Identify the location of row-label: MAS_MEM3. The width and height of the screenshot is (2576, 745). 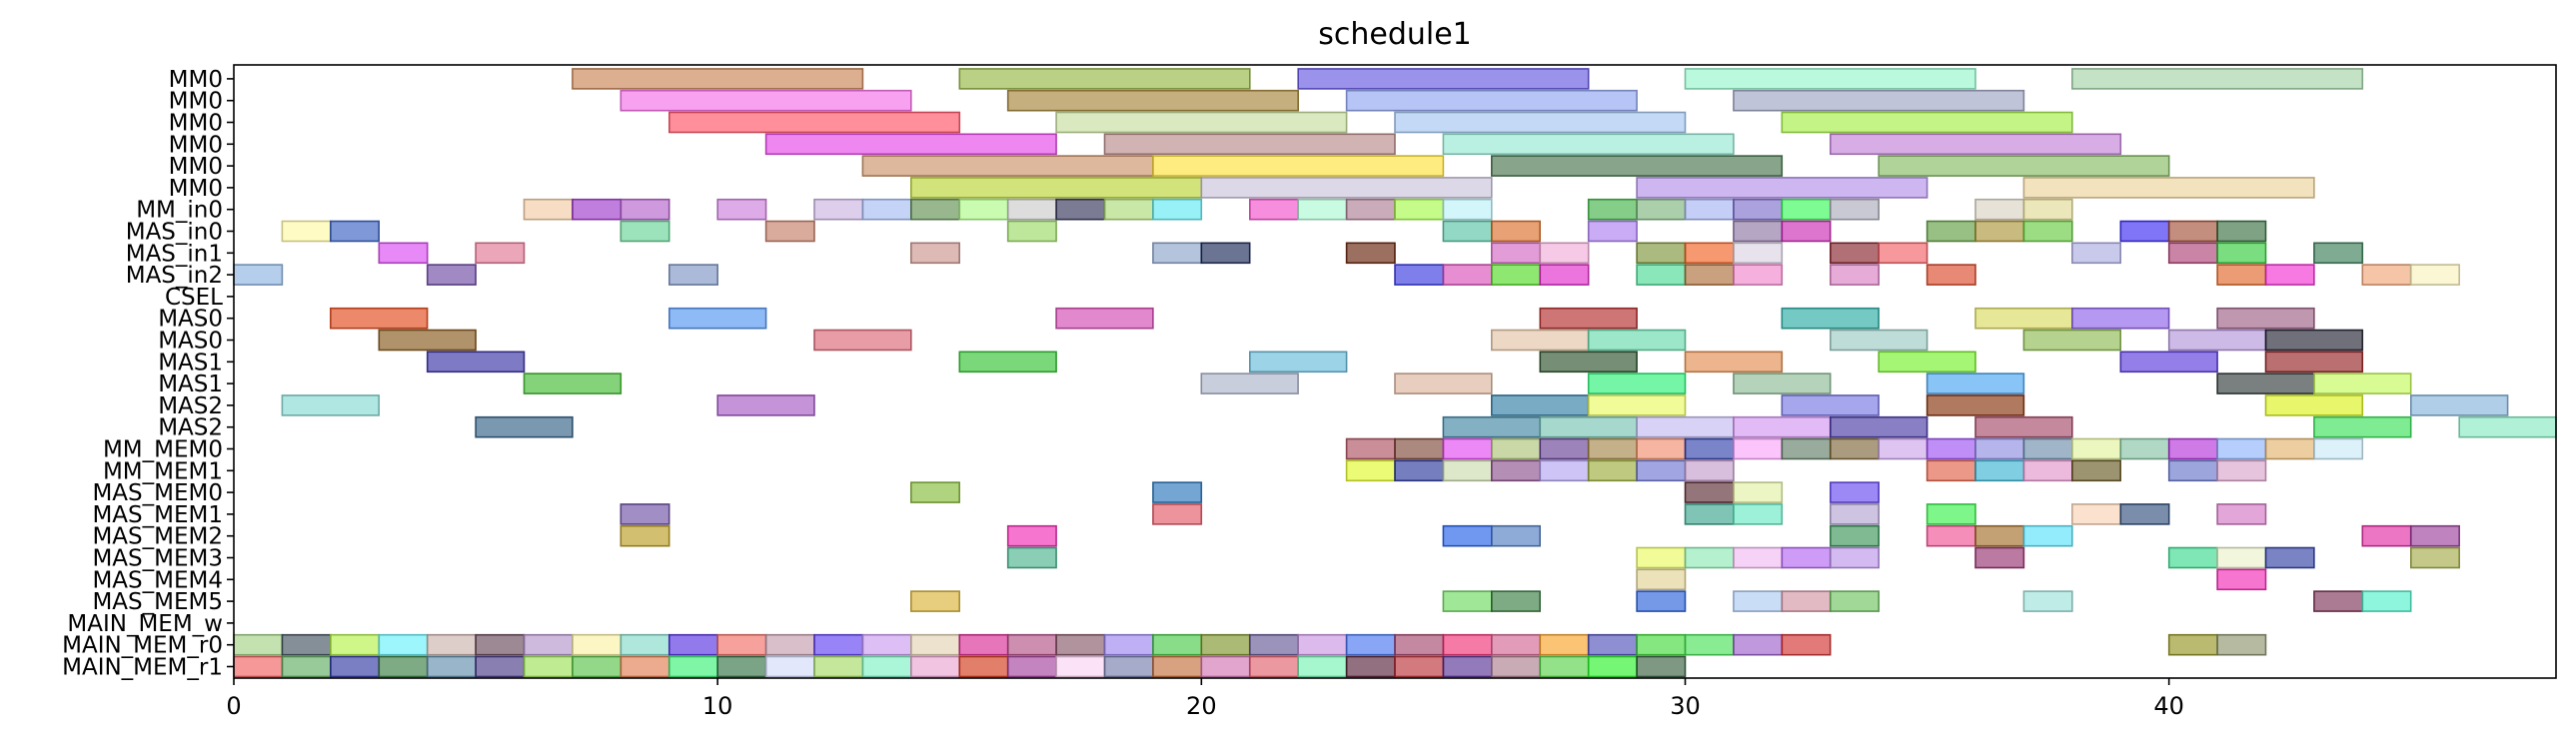
(157, 559).